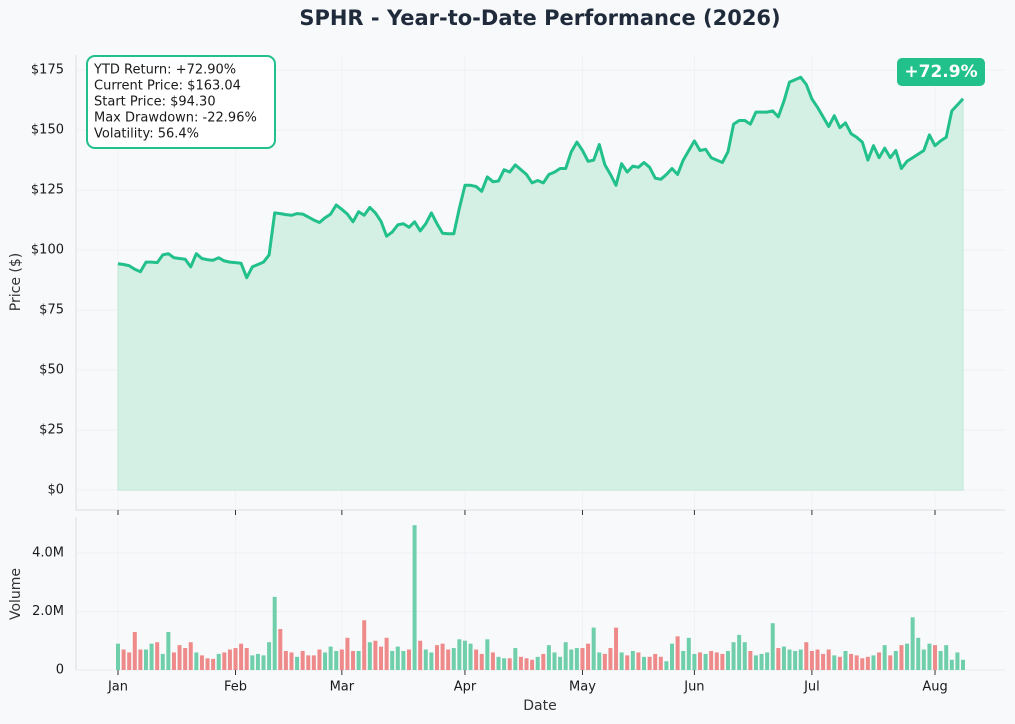 The height and width of the screenshot is (724, 1015). Describe the element at coordinates (47, 250) in the screenshot. I see `y-tick-label: $100` at that location.